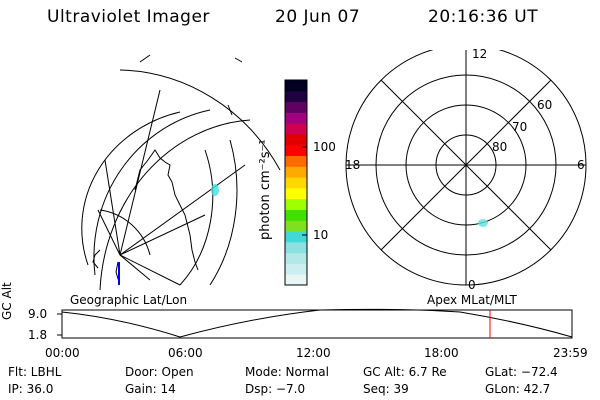 The width and height of the screenshot is (600, 400). Describe the element at coordinates (518, 389) in the screenshot. I see `info-glon: GLon: 42.7` at that location.